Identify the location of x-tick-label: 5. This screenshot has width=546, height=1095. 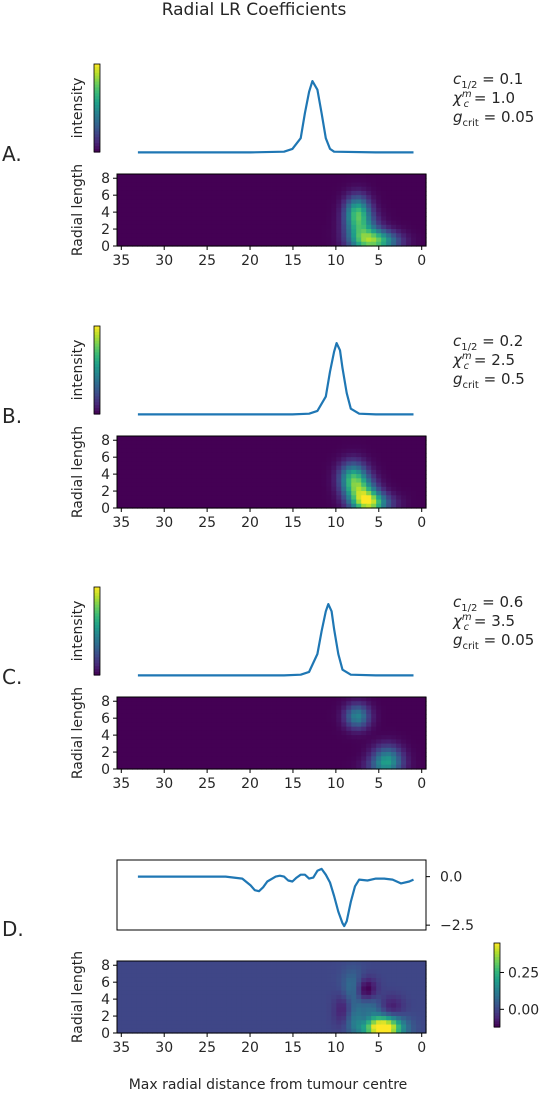
(378, 523).